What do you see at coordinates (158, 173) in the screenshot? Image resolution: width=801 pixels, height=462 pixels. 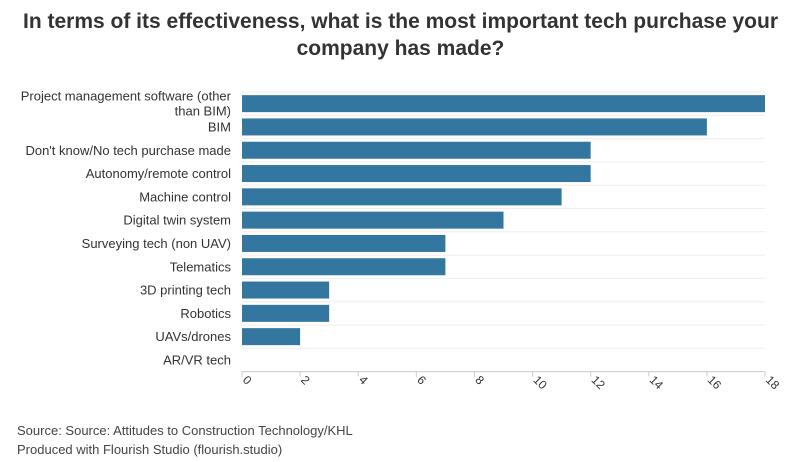 I see `category-label: Autonomy/remote control` at bounding box center [158, 173].